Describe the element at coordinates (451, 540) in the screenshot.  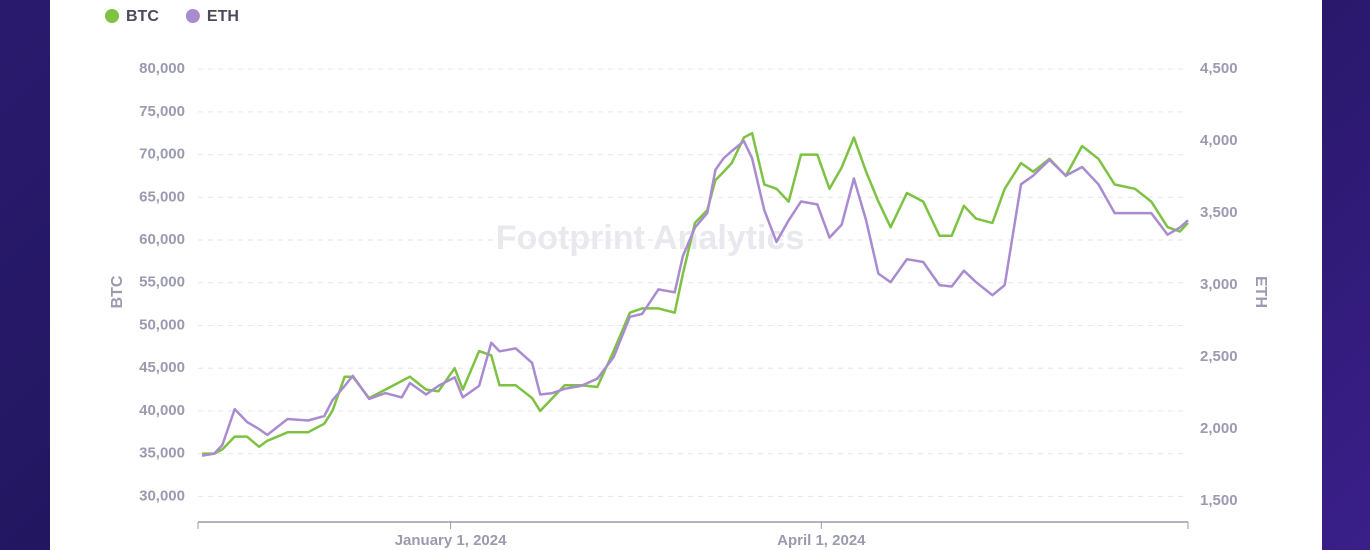
I see `x-tick-label: January 1, 2024` at that location.